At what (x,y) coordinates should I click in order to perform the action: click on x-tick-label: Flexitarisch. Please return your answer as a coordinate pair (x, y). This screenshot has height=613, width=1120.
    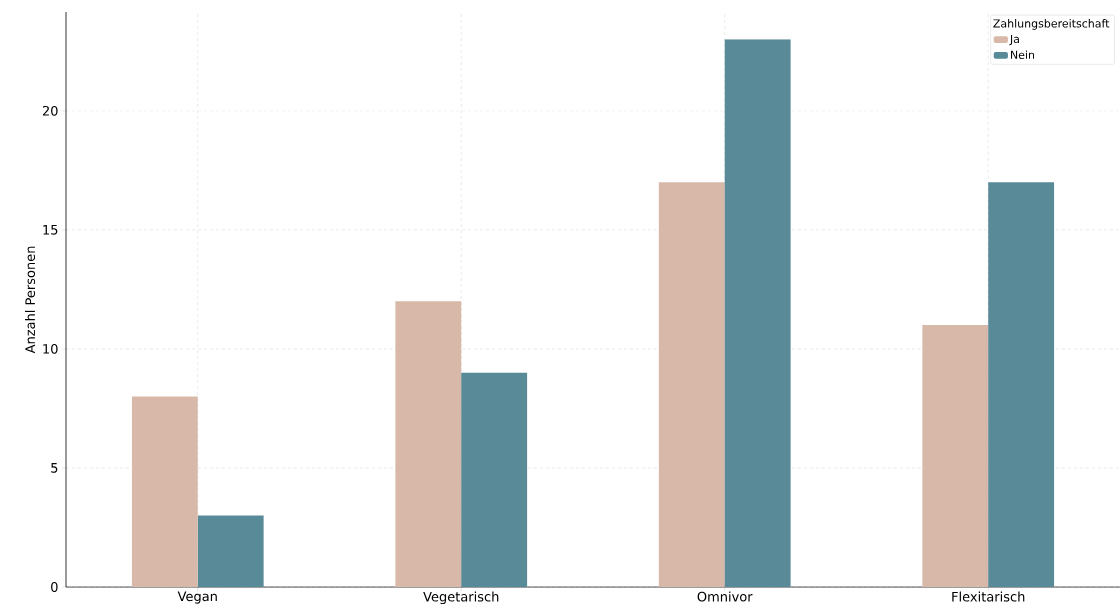
    Looking at the image, I should click on (988, 596).